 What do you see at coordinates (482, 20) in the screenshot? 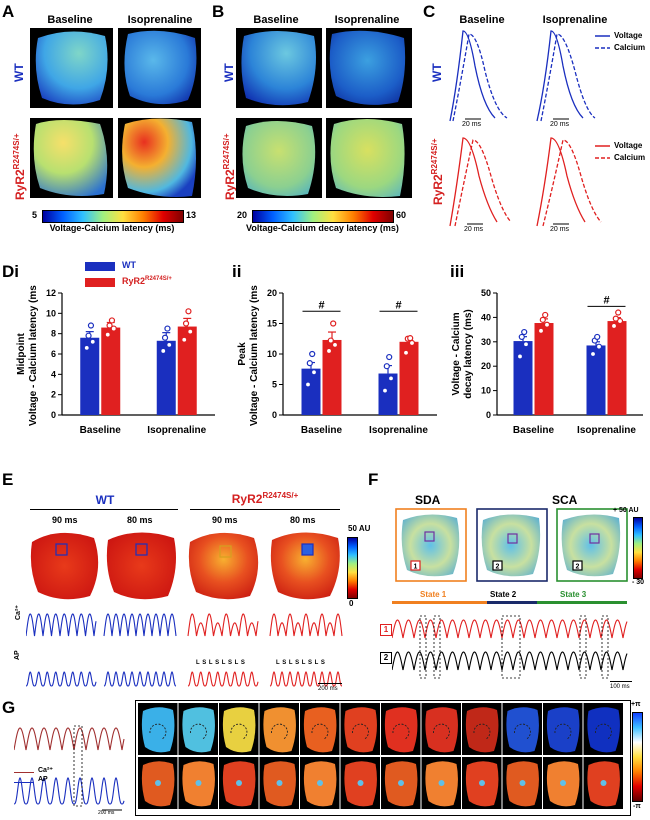
I see `panel-c-col-baseline: Baseline` at bounding box center [482, 20].